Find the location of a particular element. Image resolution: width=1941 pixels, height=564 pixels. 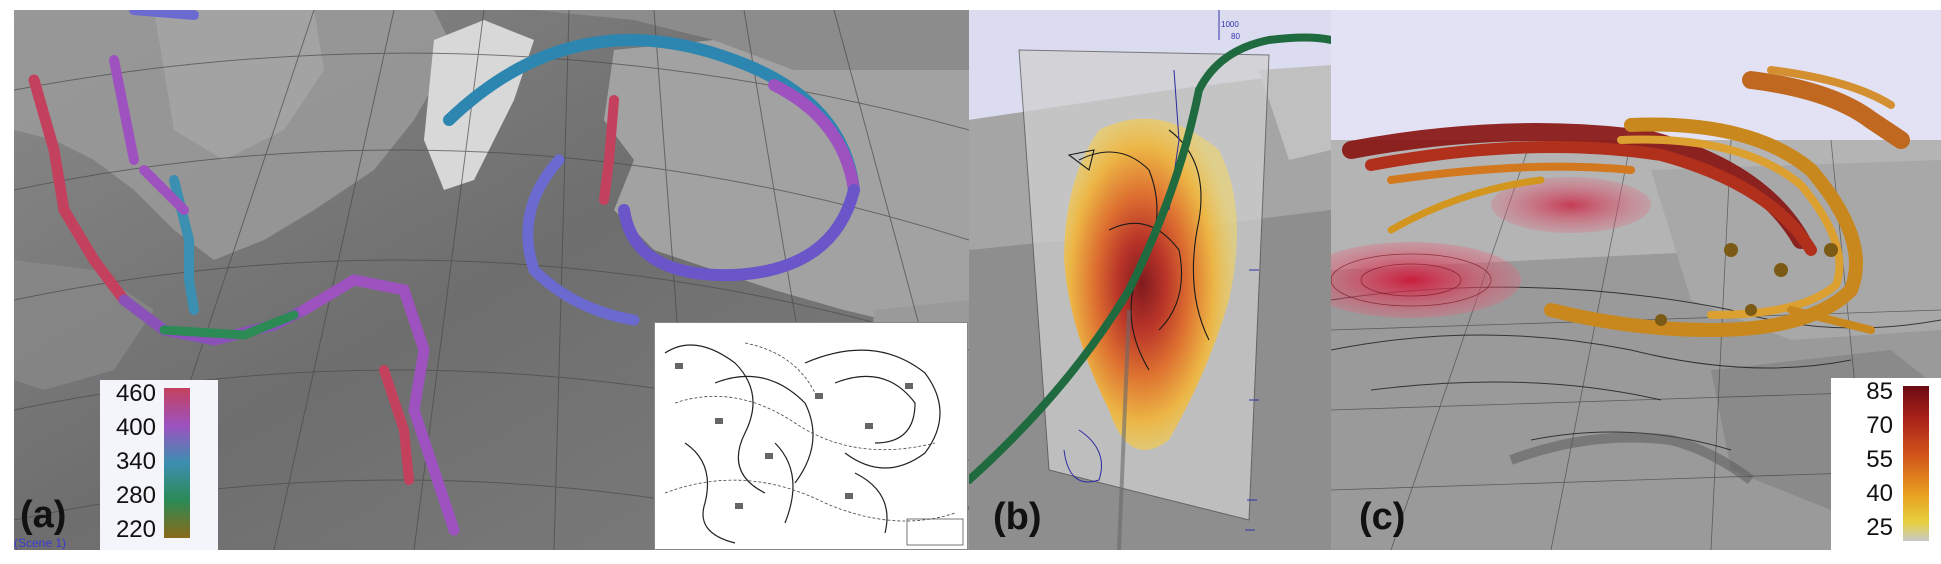

panel-c-trajectory-tubes is located at coordinates (1626, 202).